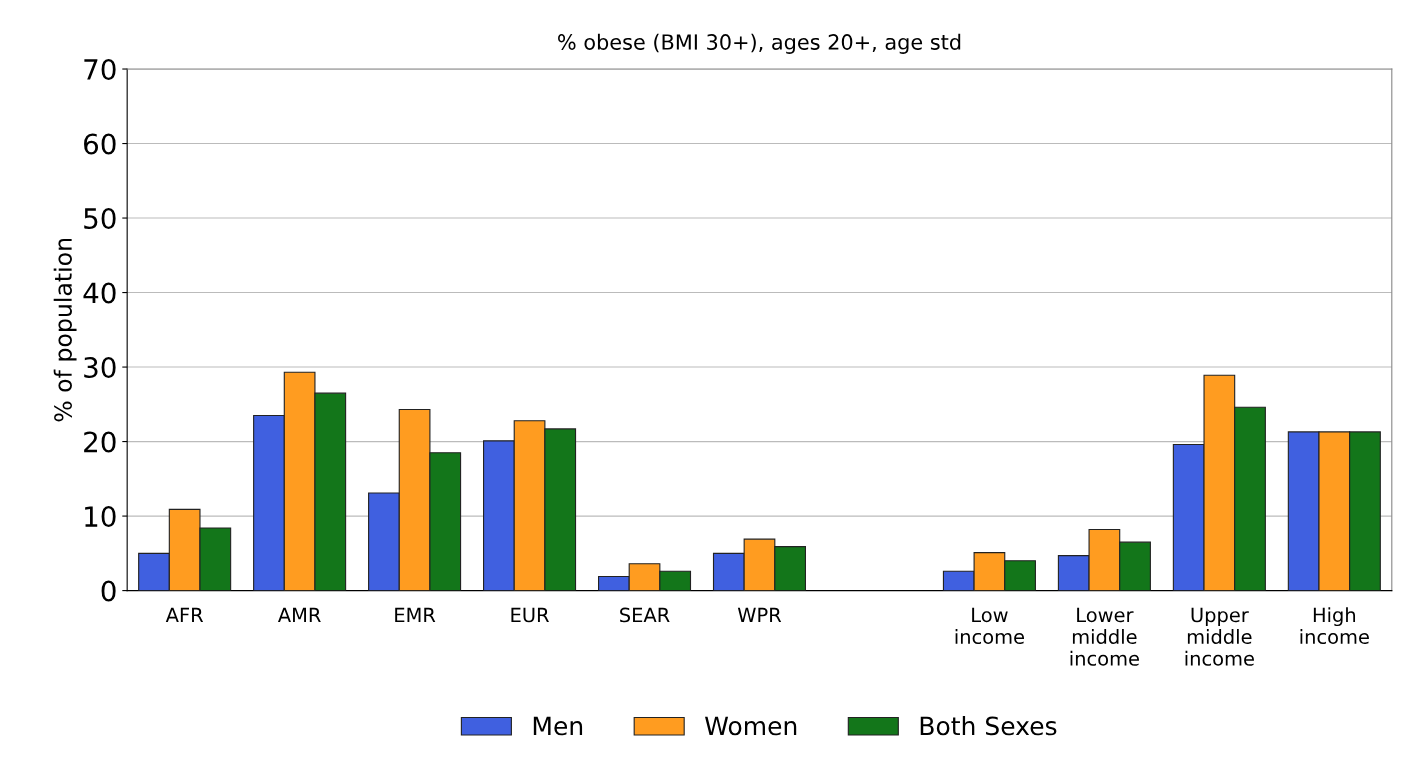  What do you see at coordinates (1219, 636) in the screenshot?
I see `x-tick-label: Upper middle income` at bounding box center [1219, 636].